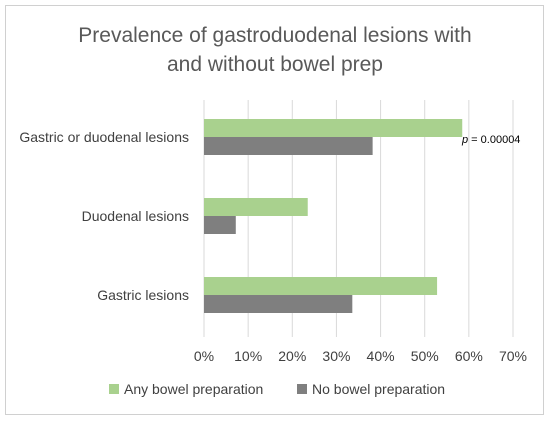 The image size is (550, 422). Describe the element at coordinates (336, 356) in the screenshot. I see `x-tick-label: 30%` at that location.